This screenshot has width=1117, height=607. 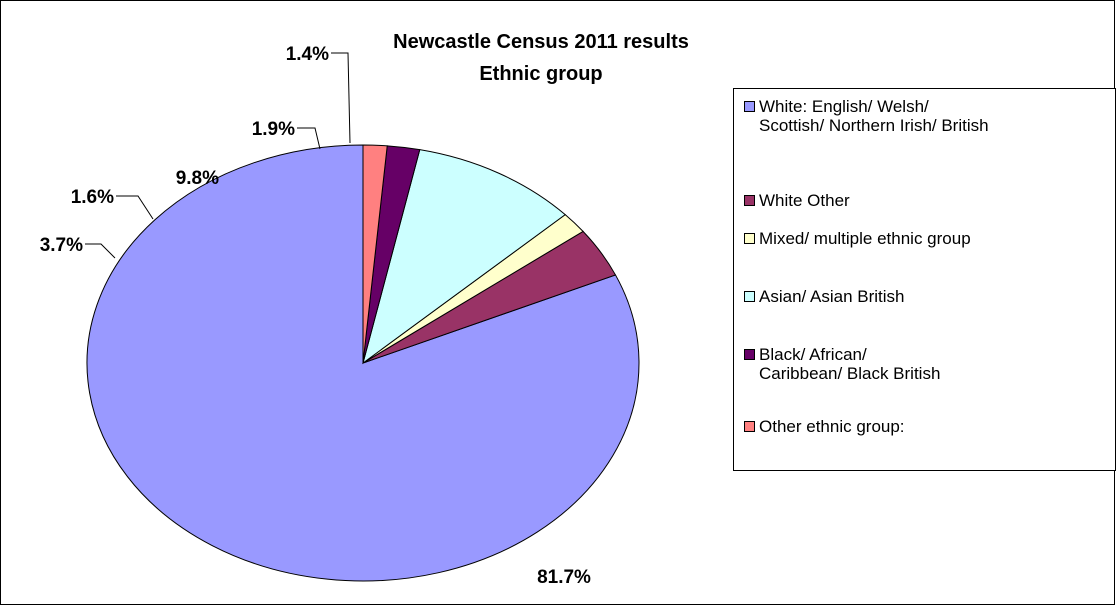 I want to click on legend-item-4: Black/ African/Caribbean/ Black British, so click(x=842, y=364).